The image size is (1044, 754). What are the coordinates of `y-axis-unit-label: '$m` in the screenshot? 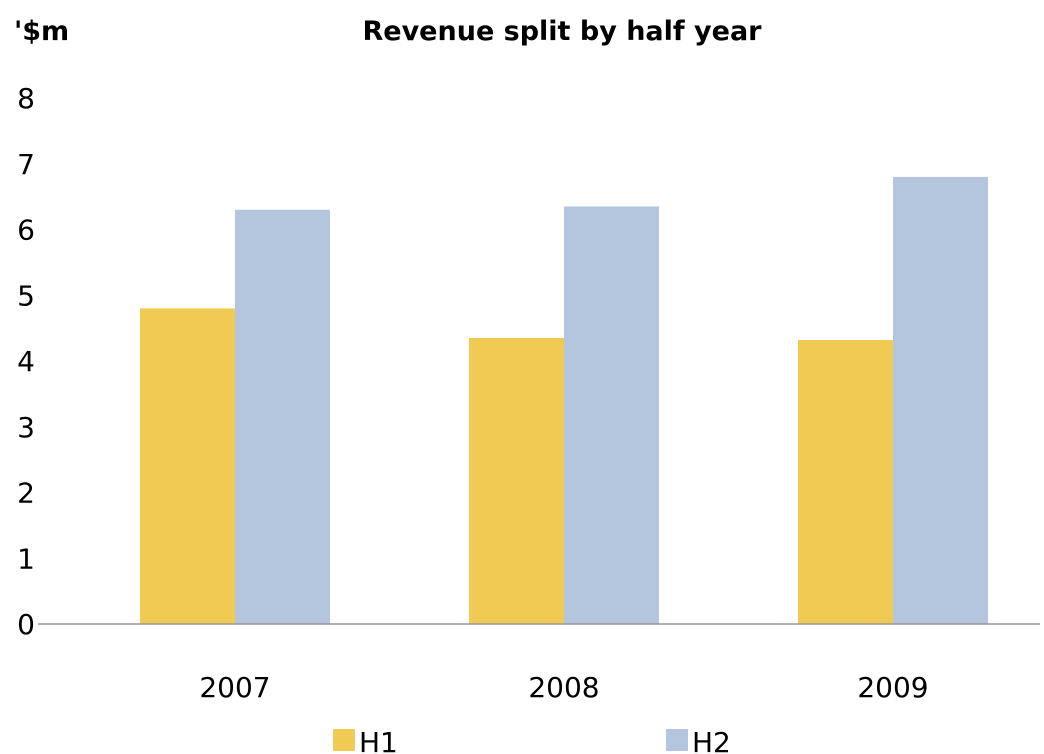 It's located at (41, 31).